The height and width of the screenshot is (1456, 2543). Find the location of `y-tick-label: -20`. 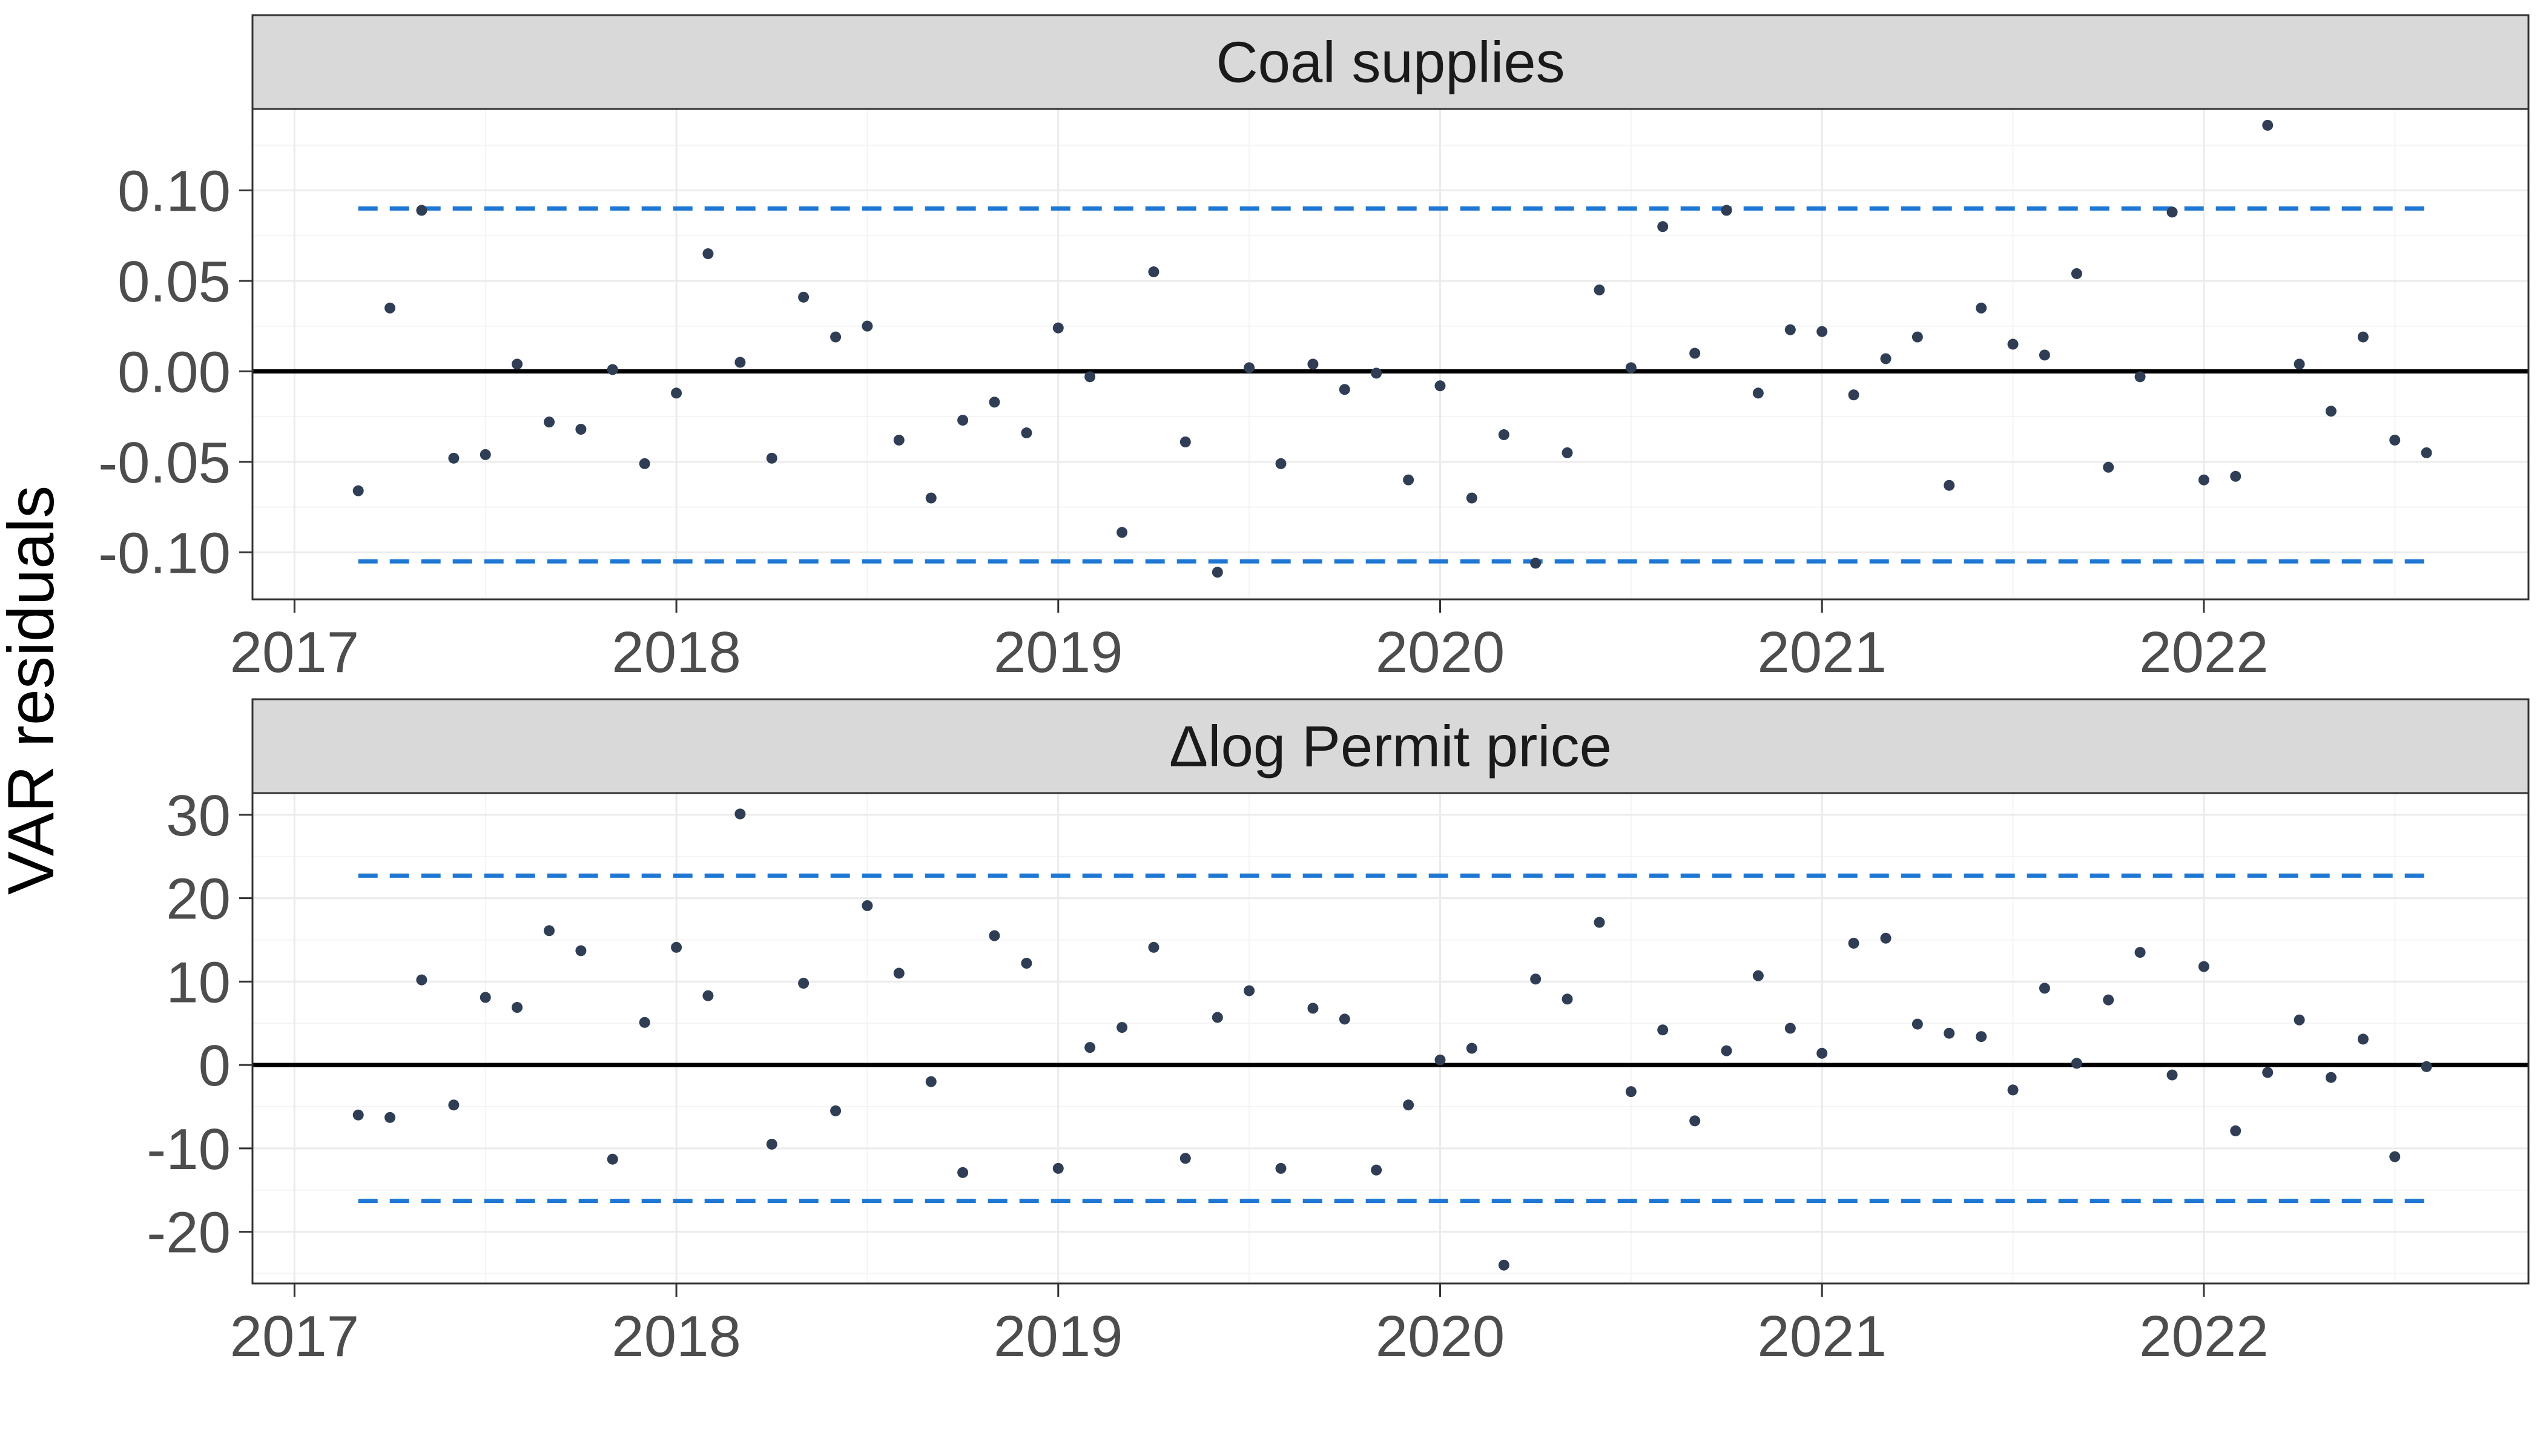

y-tick-label: -20 is located at coordinates (189, 1233).